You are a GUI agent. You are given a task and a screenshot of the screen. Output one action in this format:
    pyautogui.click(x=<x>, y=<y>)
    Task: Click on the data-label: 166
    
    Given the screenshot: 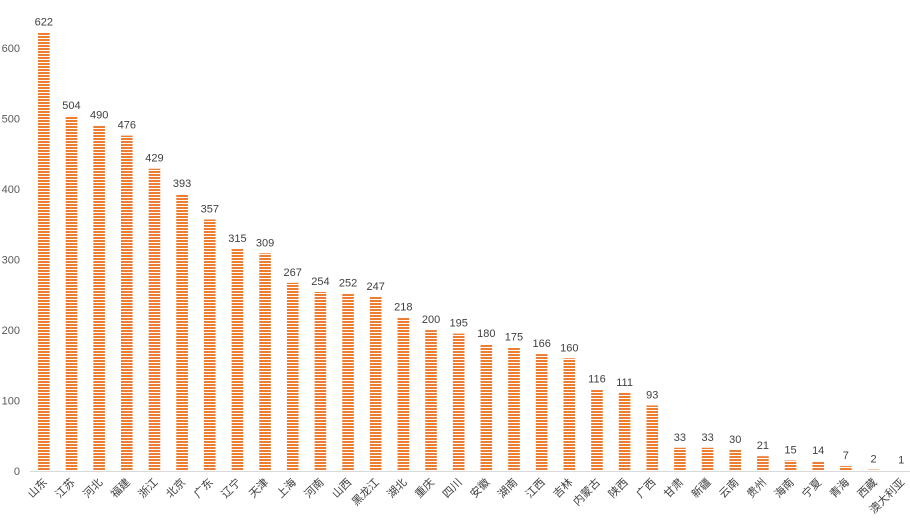 What is the action you would take?
    pyautogui.click(x=541, y=344)
    